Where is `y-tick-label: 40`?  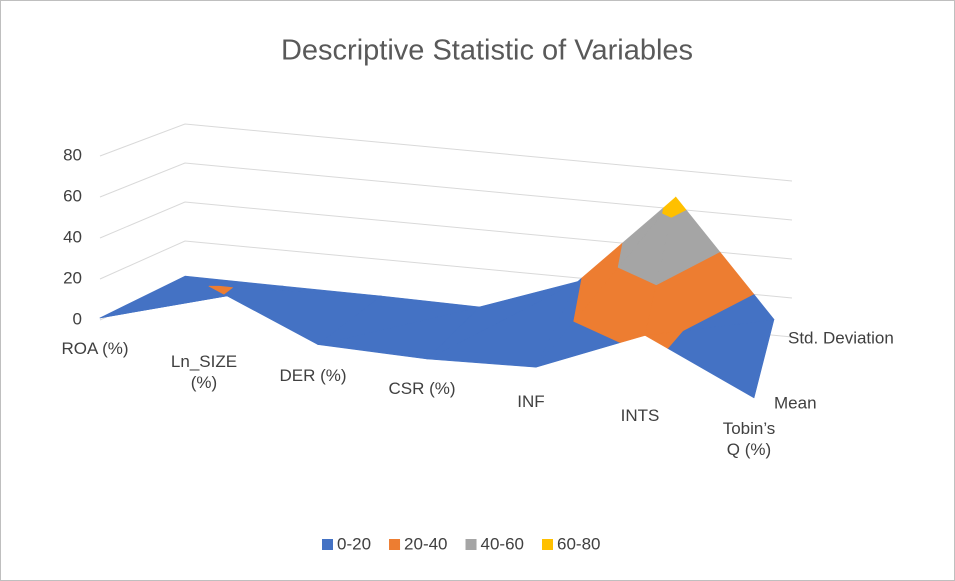 y-tick-label: 40 is located at coordinates (72, 236).